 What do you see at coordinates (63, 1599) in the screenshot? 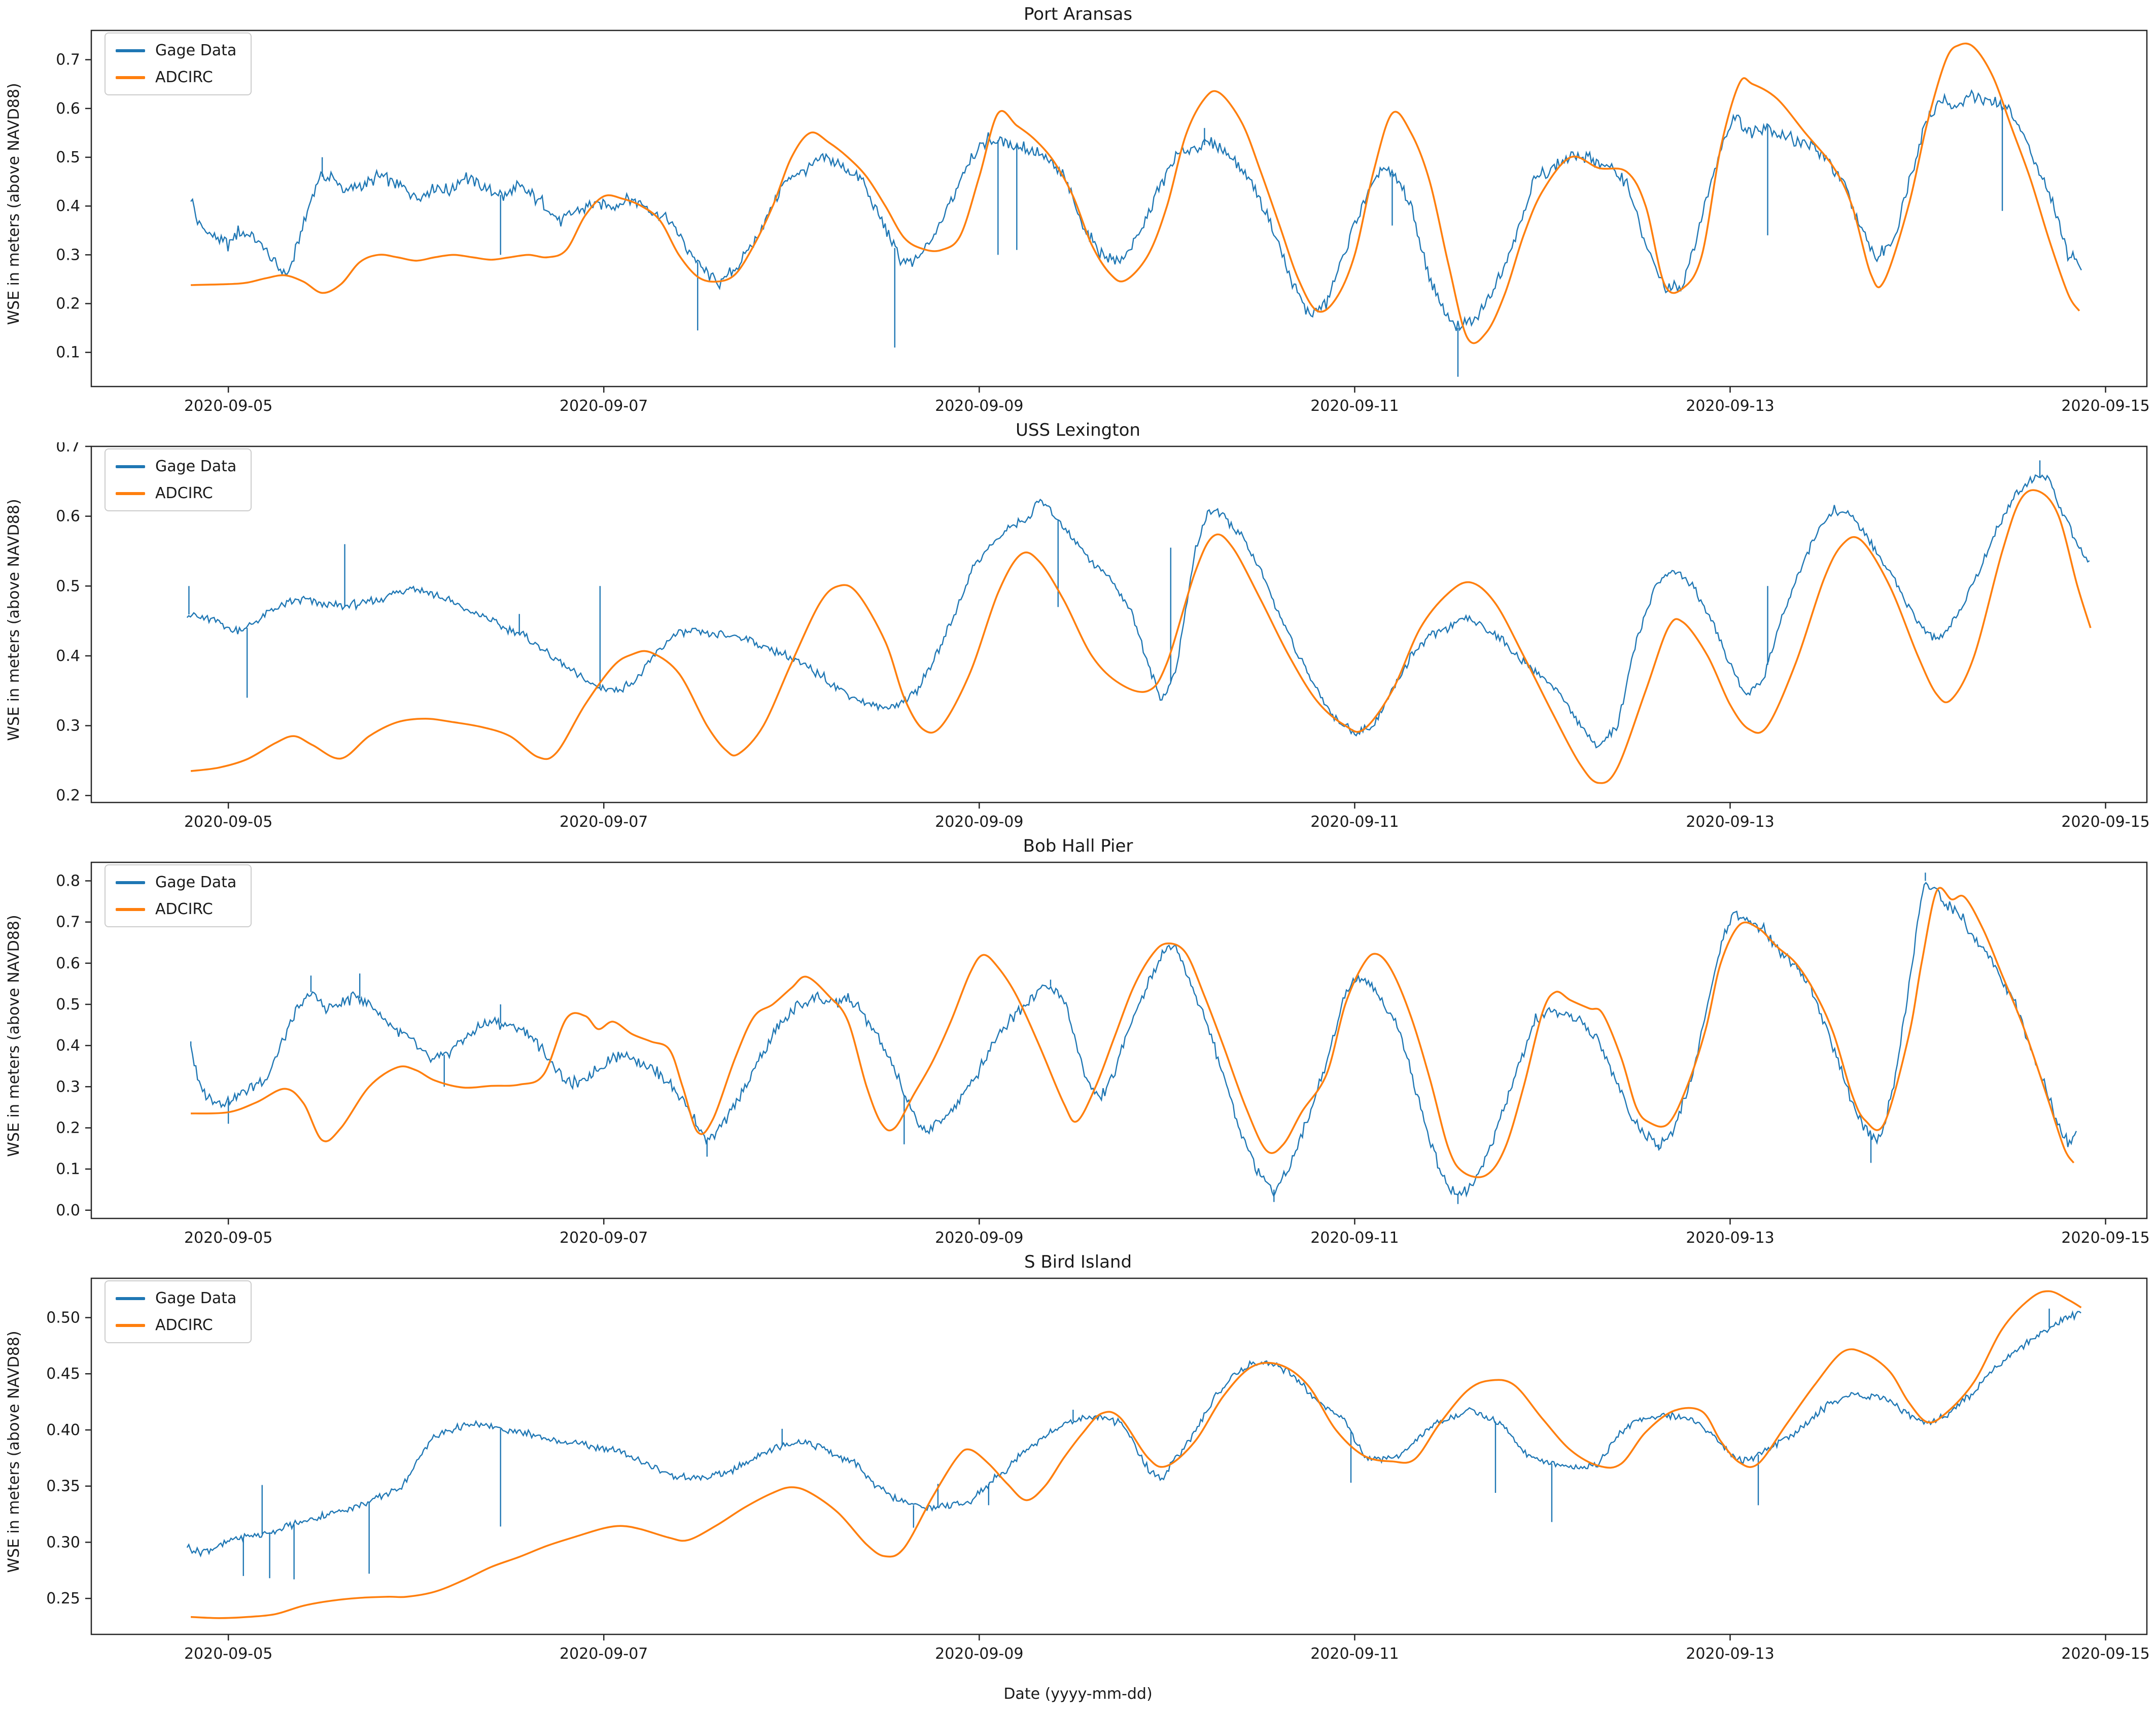
I see `y-tick-label: 0.25` at bounding box center [63, 1599].